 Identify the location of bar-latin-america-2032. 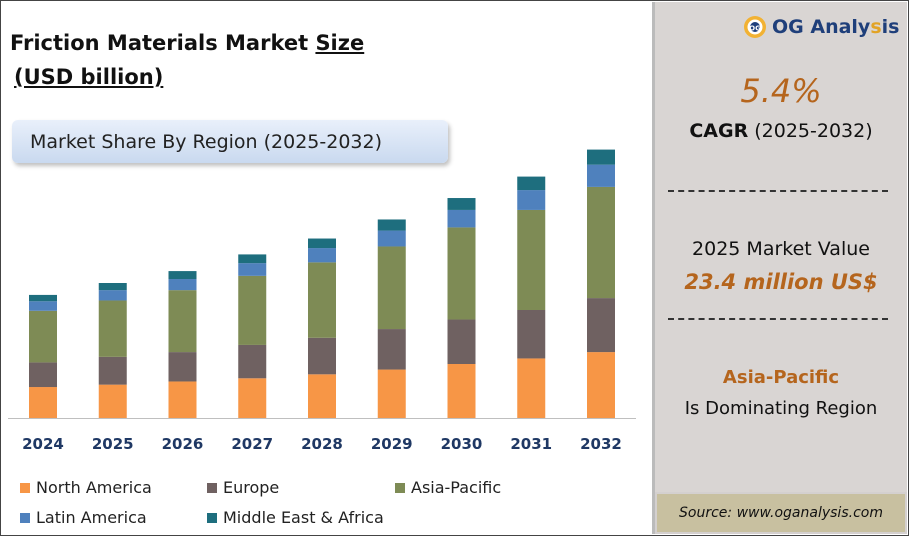
(601, 175).